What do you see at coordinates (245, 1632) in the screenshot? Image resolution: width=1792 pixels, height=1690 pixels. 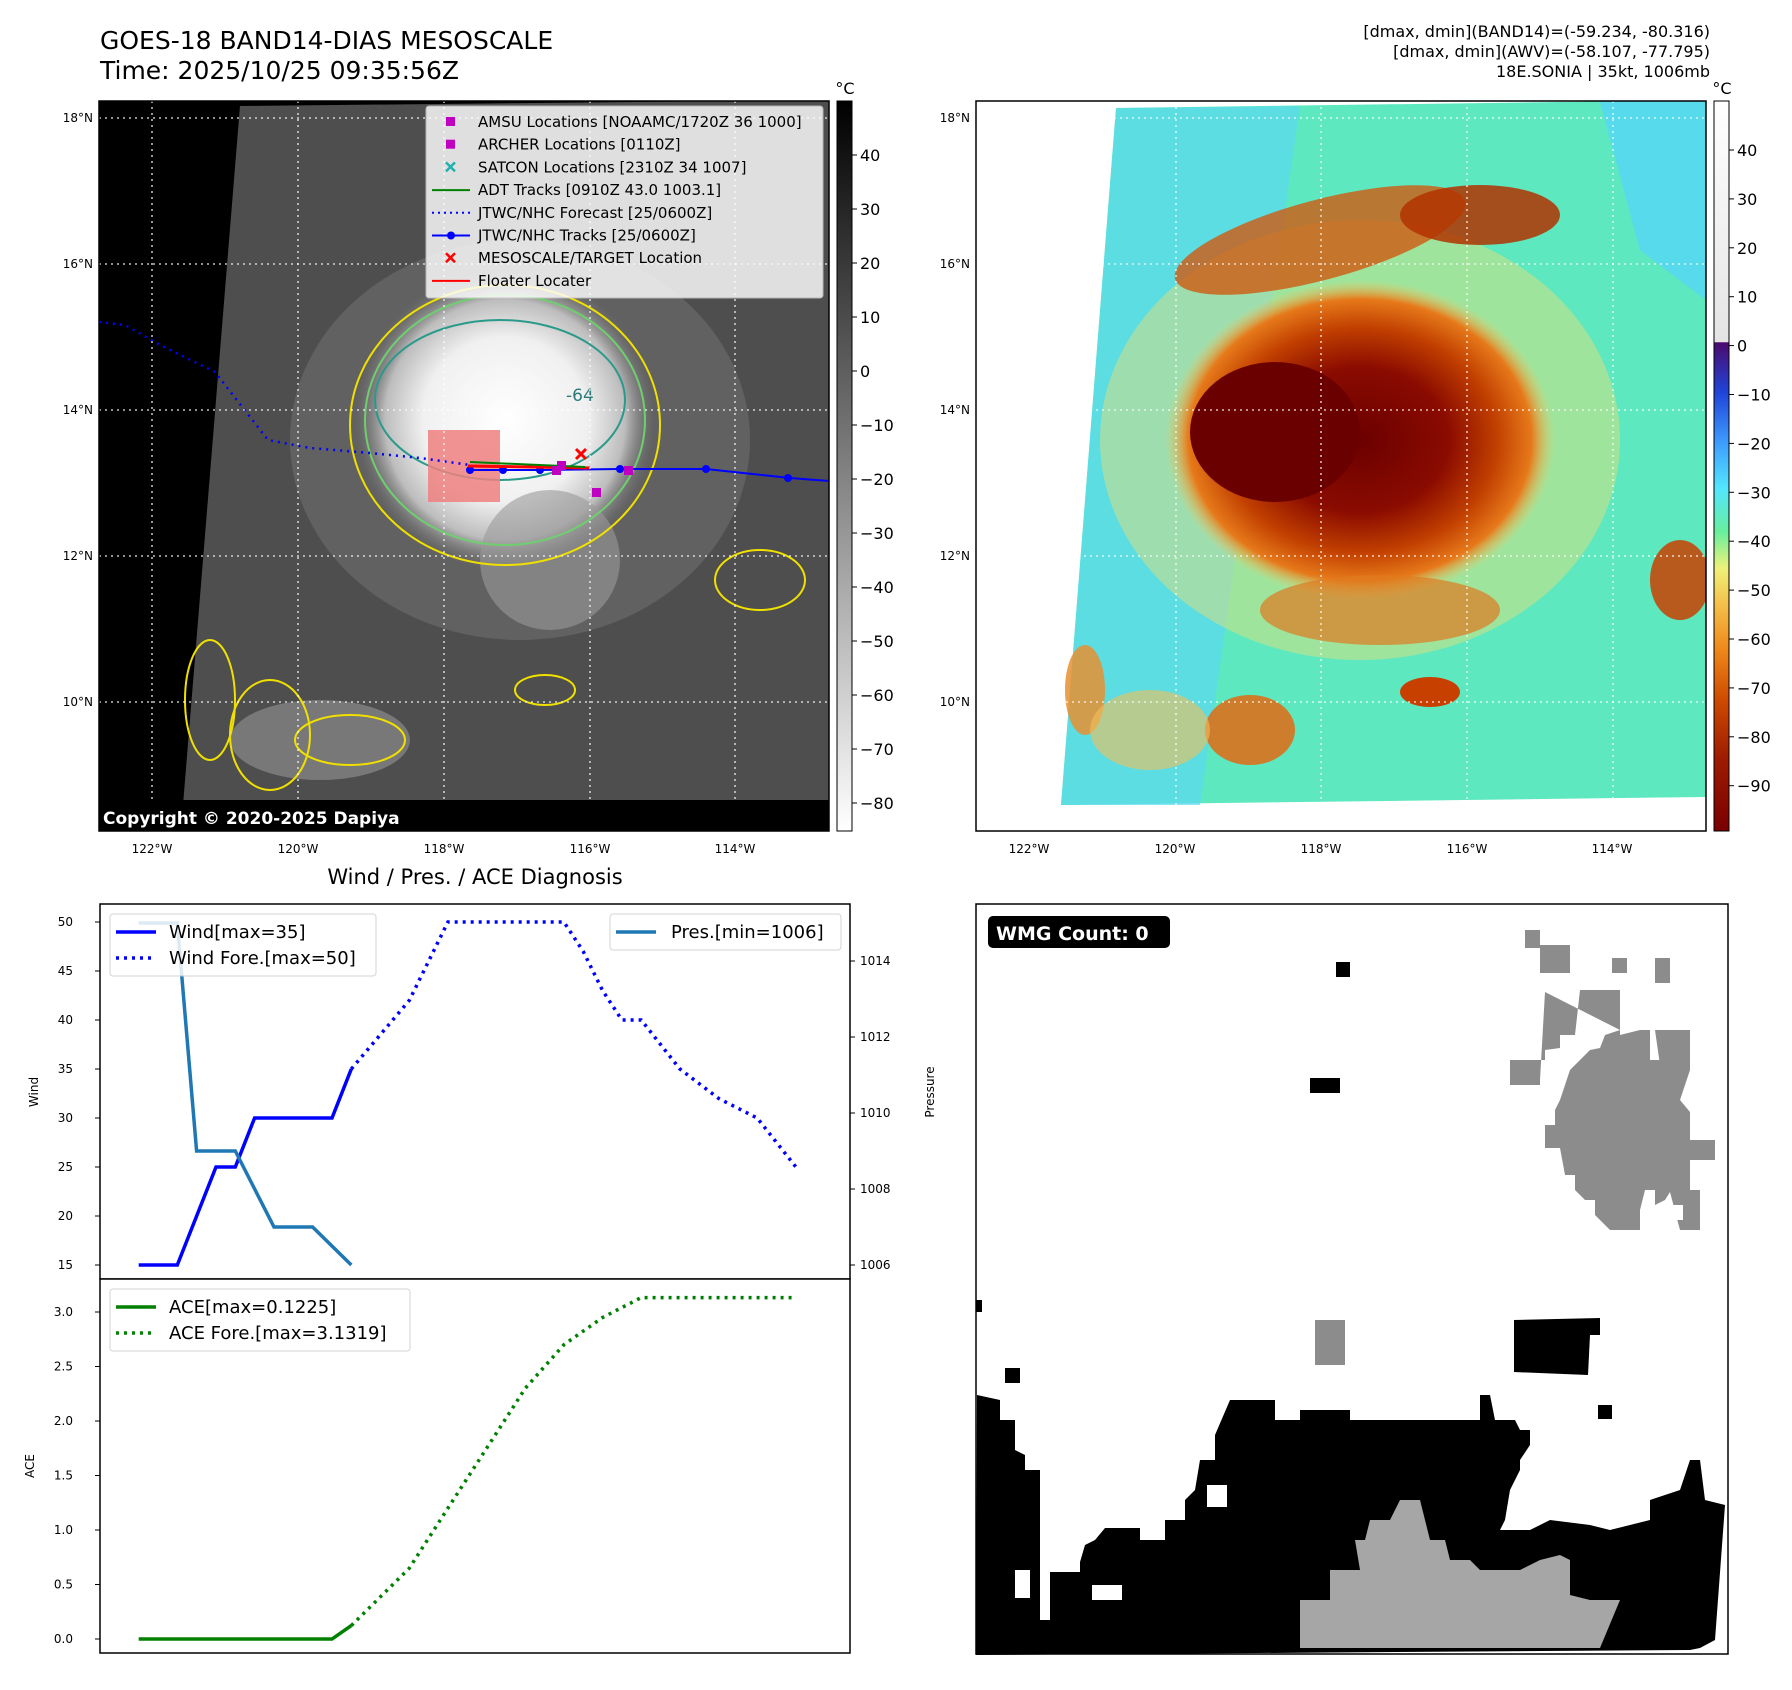 I see `ace-series-line` at bounding box center [245, 1632].